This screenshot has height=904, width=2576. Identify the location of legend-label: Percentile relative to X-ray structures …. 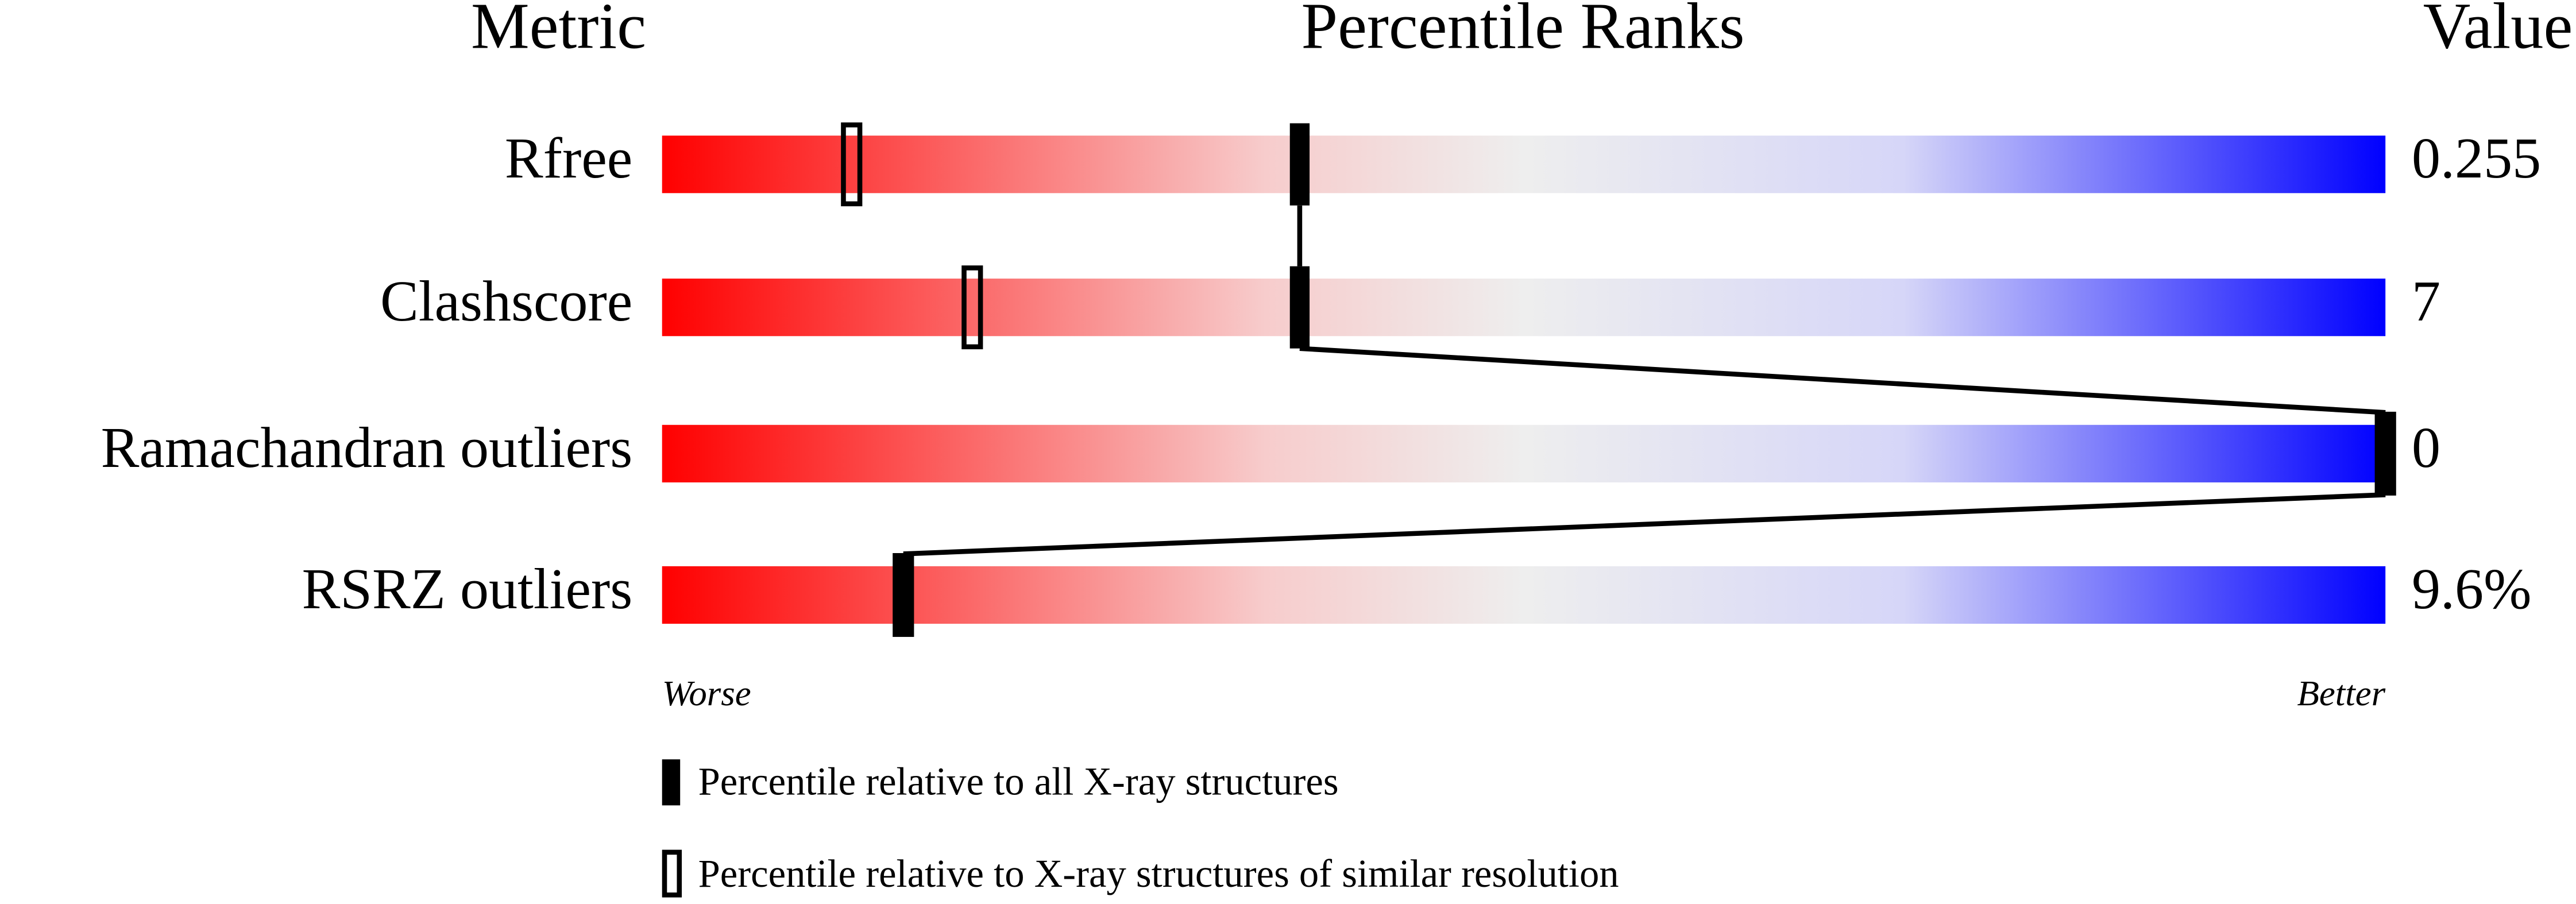
(1158, 873).